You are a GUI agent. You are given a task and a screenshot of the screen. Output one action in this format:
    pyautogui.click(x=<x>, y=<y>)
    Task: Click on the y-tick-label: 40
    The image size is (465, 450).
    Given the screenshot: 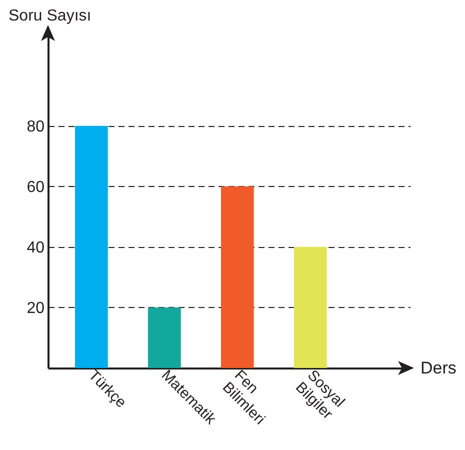 What is the action you would take?
    pyautogui.click(x=35, y=247)
    